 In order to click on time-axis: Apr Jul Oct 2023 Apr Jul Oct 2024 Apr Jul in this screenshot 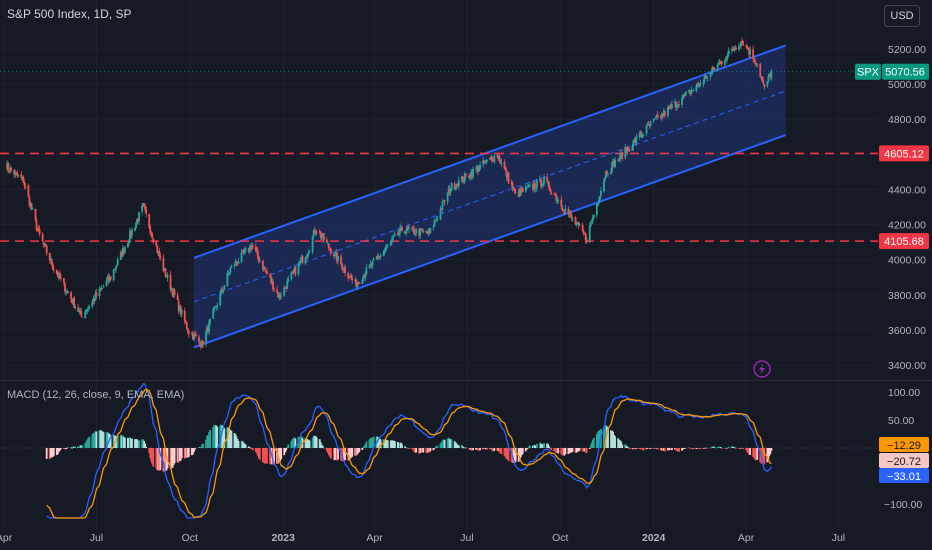, I will do `click(422, 538)`.